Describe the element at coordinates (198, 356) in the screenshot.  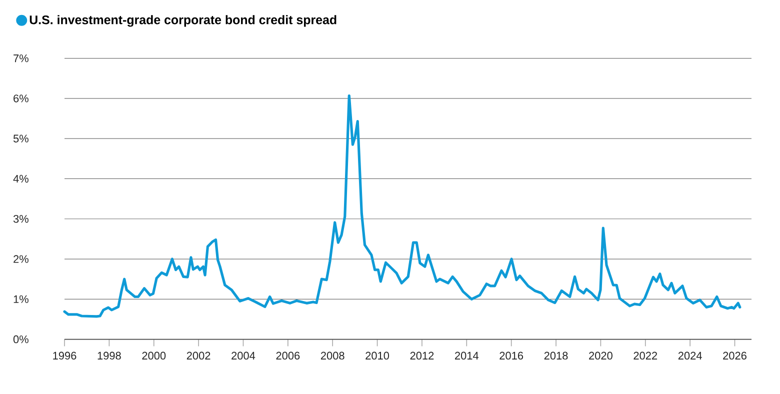
I see `x-tick-label: 2002` at that location.